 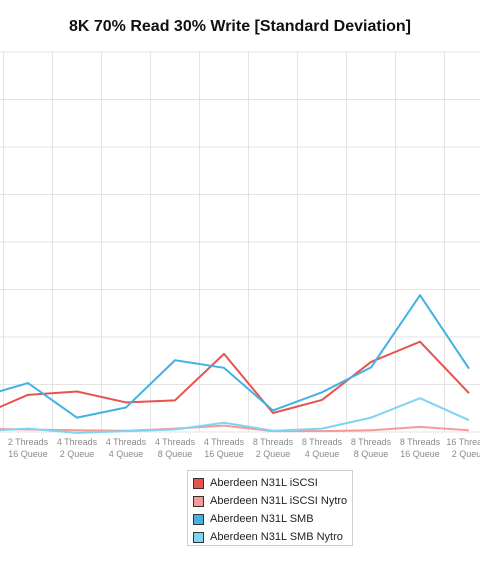 What do you see at coordinates (224, 448) in the screenshot?
I see `x-tick-label: 4 Threads 16 Queue` at bounding box center [224, 448].